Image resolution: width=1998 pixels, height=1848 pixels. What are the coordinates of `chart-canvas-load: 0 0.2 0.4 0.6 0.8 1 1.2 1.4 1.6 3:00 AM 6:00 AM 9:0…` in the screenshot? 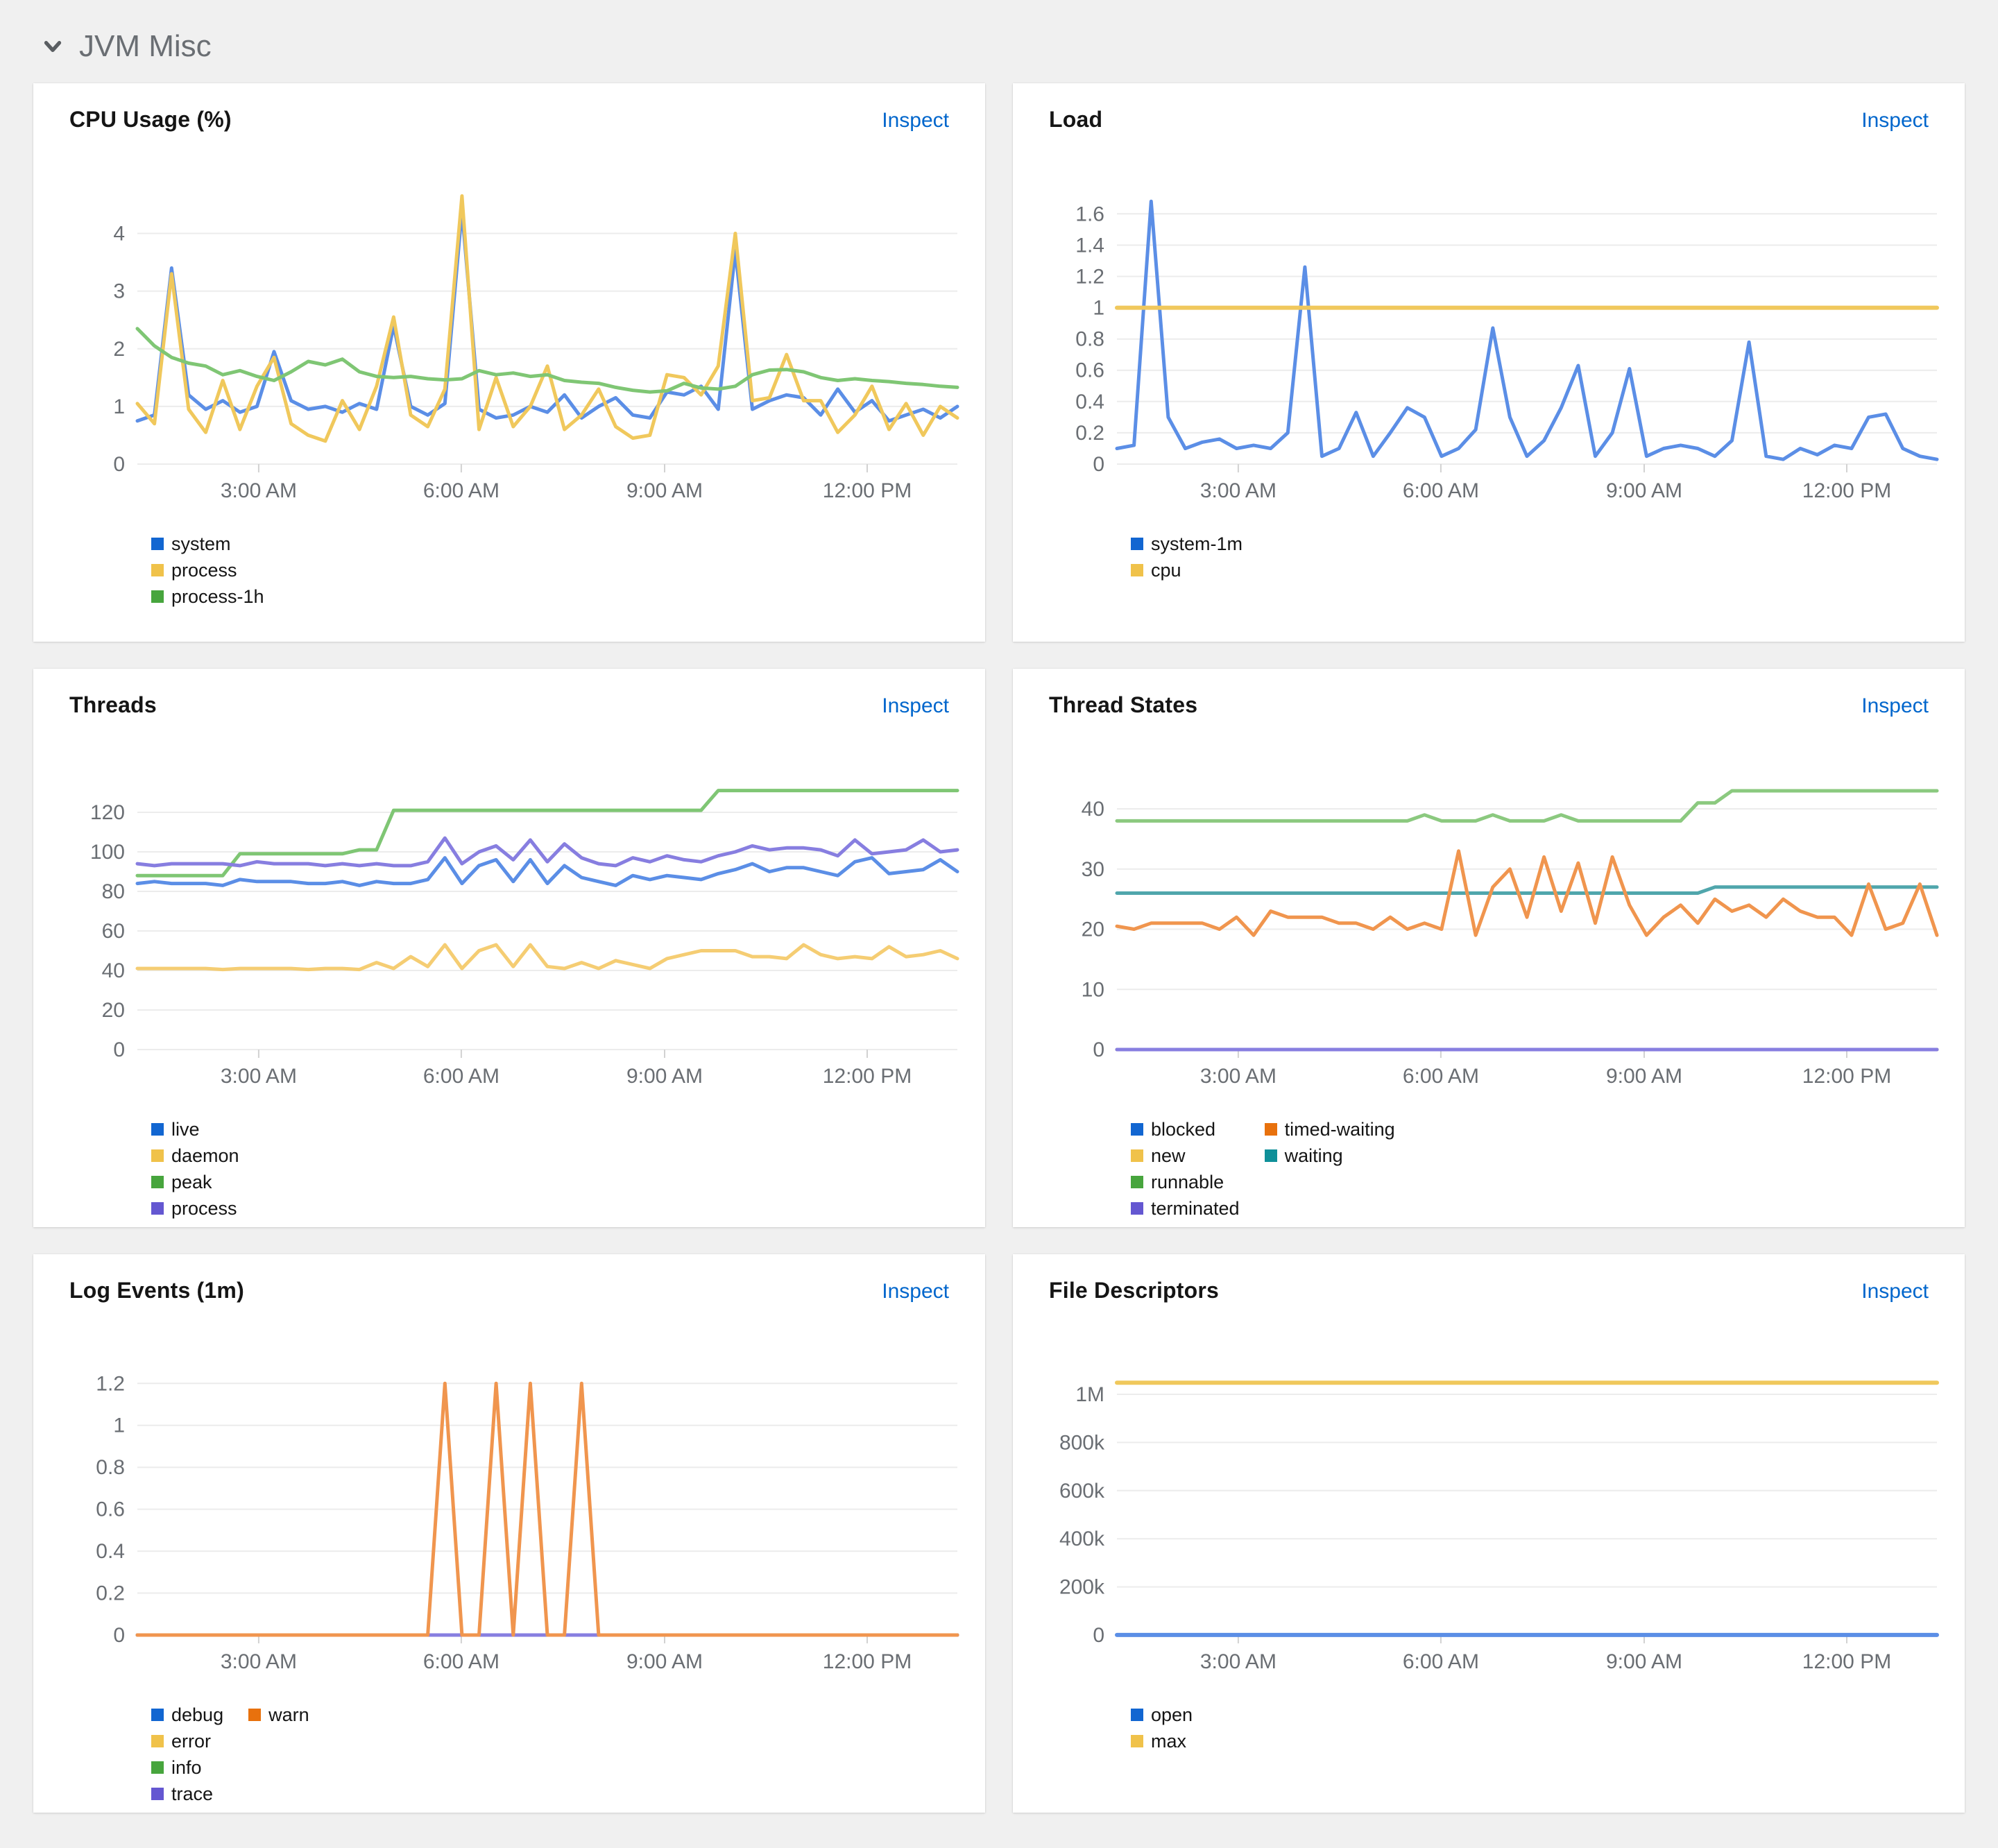 It's located at (1507, 350).